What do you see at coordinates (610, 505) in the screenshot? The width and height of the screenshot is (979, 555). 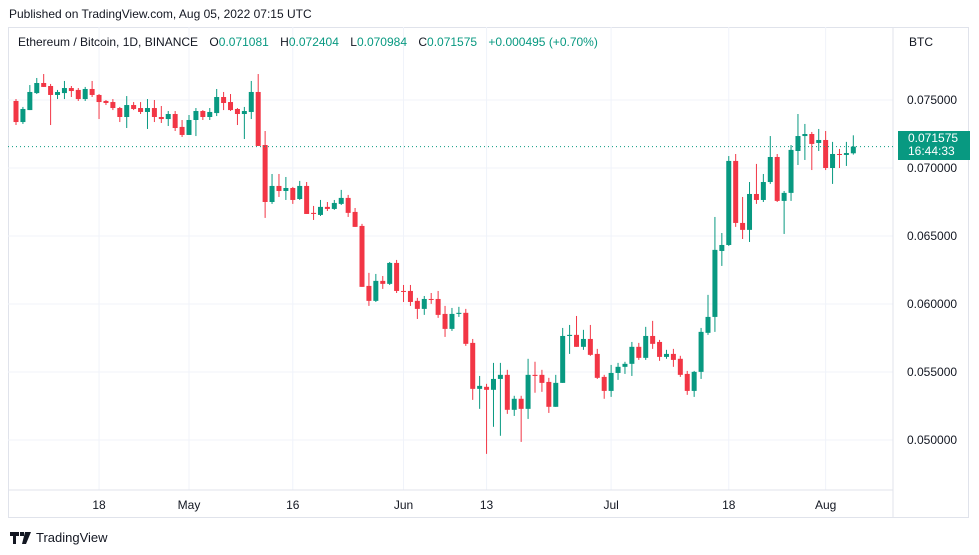 I see `time-tick-label: Jul` at bounding box center [610, 505].